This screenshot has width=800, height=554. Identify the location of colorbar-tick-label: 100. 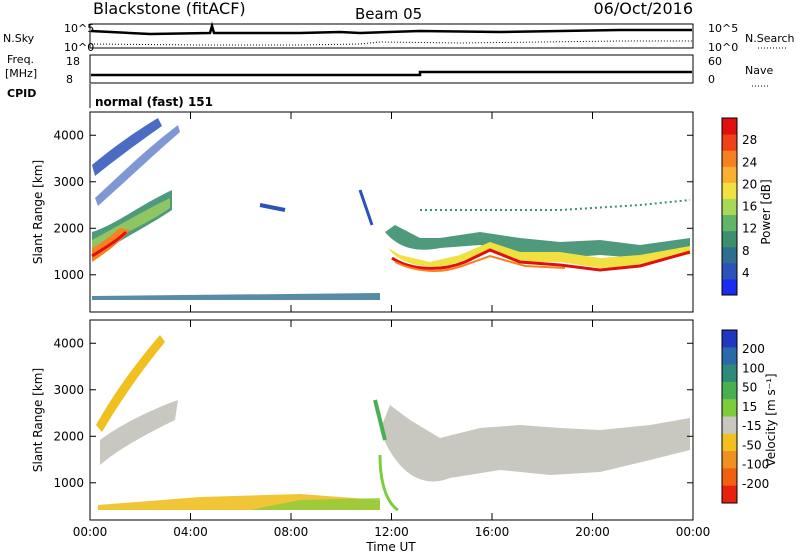
(753, 368).